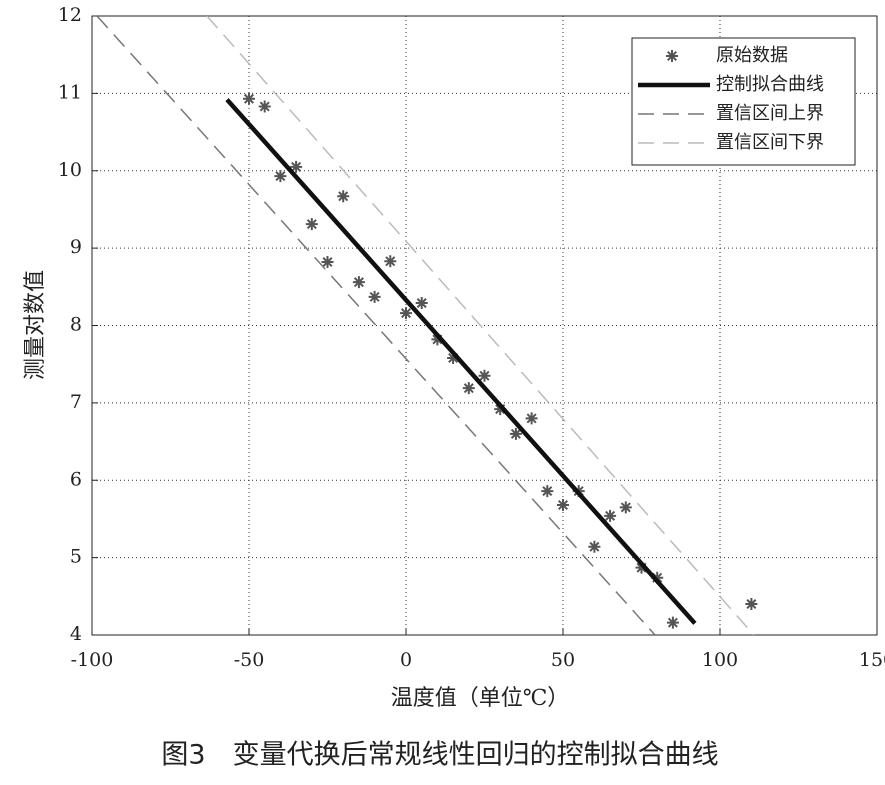 The width and height of the screenshot is (885, 785). What do you see at coordinates (92, 660) in the screenshot?
I see `x-tick-label: -100` at bounding box center [92, 660].